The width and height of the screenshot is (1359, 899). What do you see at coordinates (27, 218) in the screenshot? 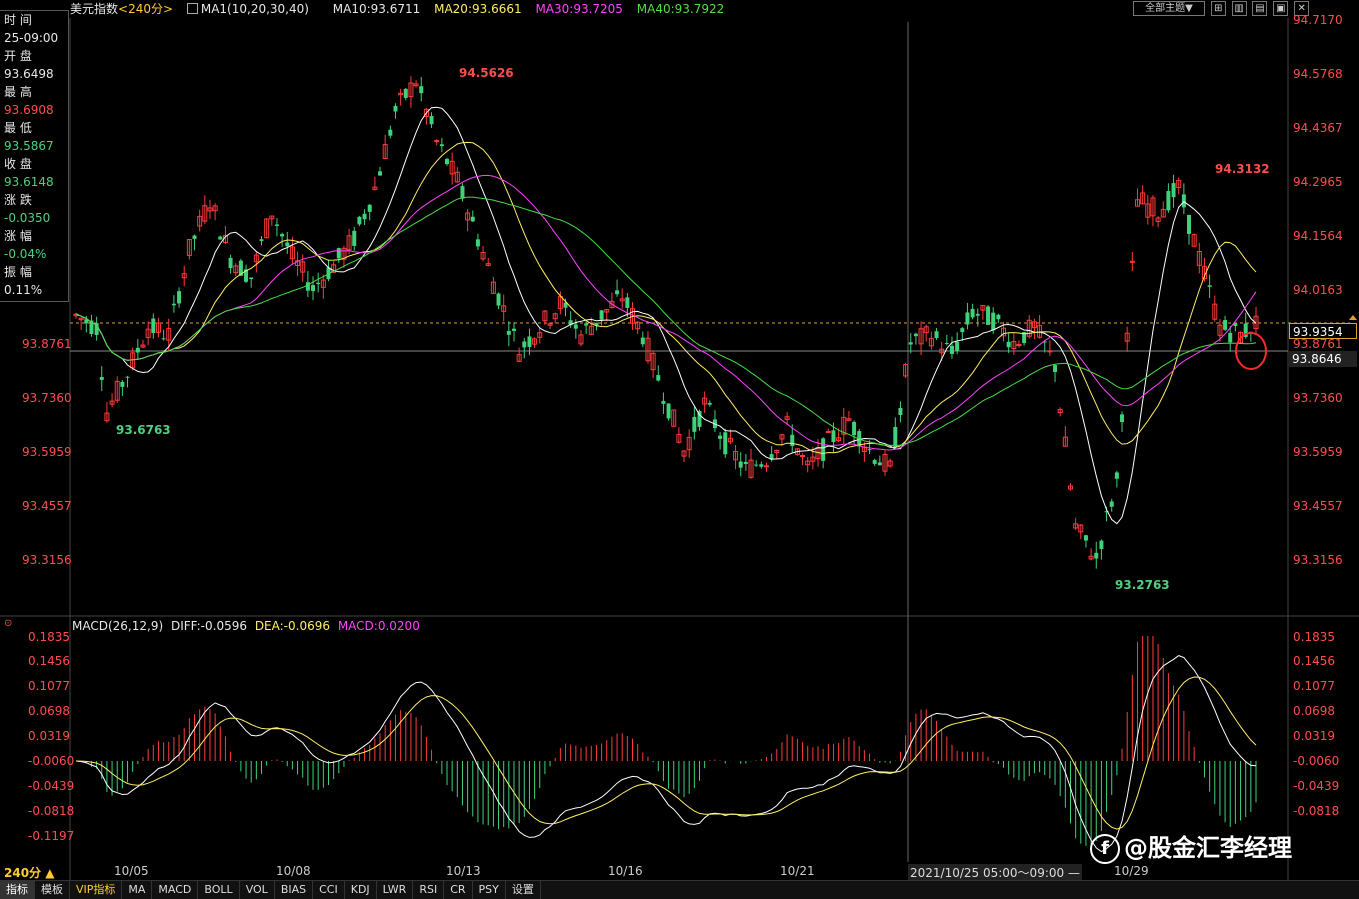
I see `change-value: -0.0350` at bounding box center [27, 218].